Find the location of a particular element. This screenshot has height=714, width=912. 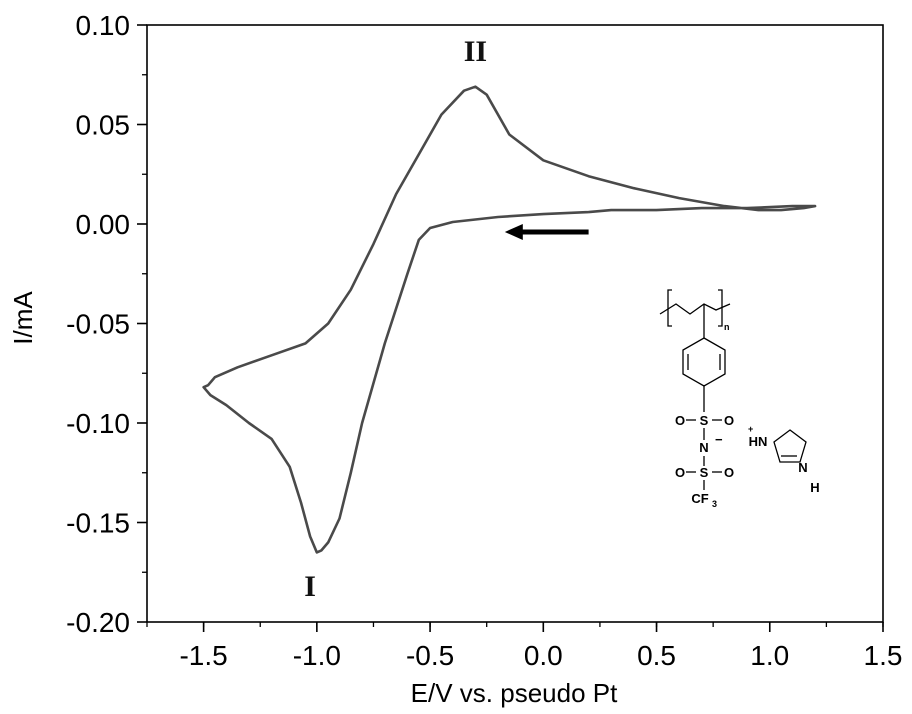

imidazolium-ring is located at coordinates (790, 446).